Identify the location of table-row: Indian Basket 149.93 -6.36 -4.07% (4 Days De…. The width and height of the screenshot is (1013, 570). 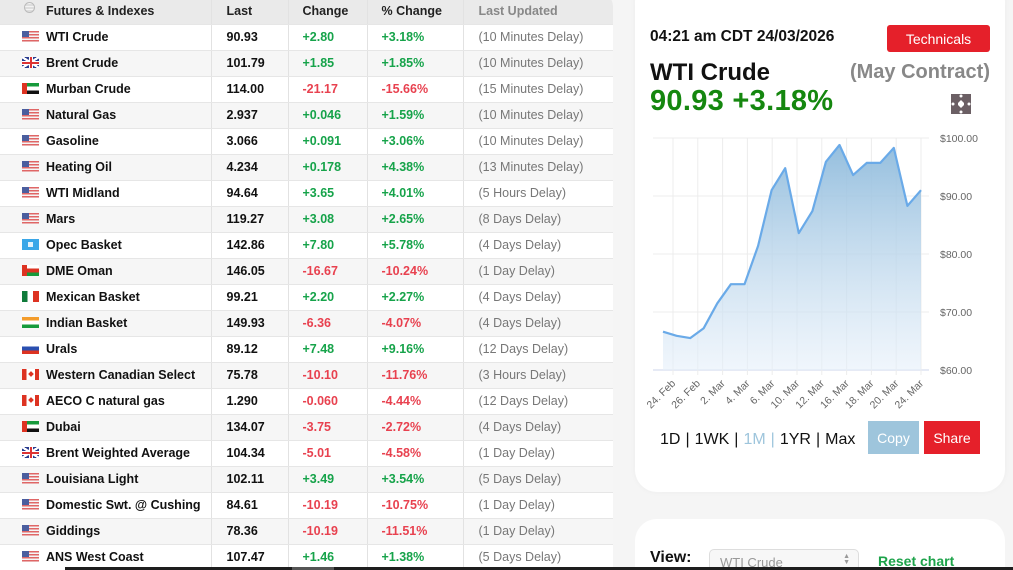
(306, 323).